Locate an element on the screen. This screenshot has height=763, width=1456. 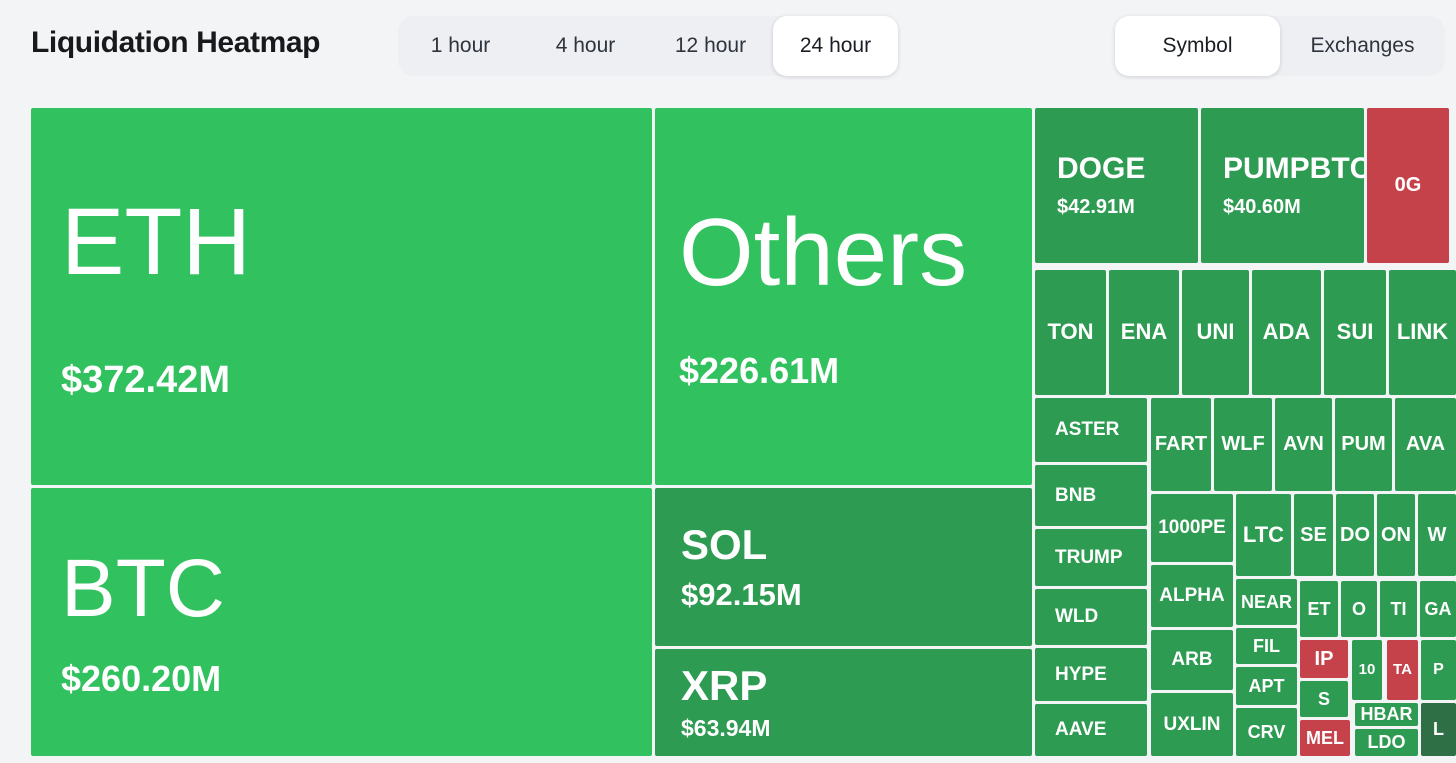
treemap-tile-l: L is located at coordinates (1438, 729).